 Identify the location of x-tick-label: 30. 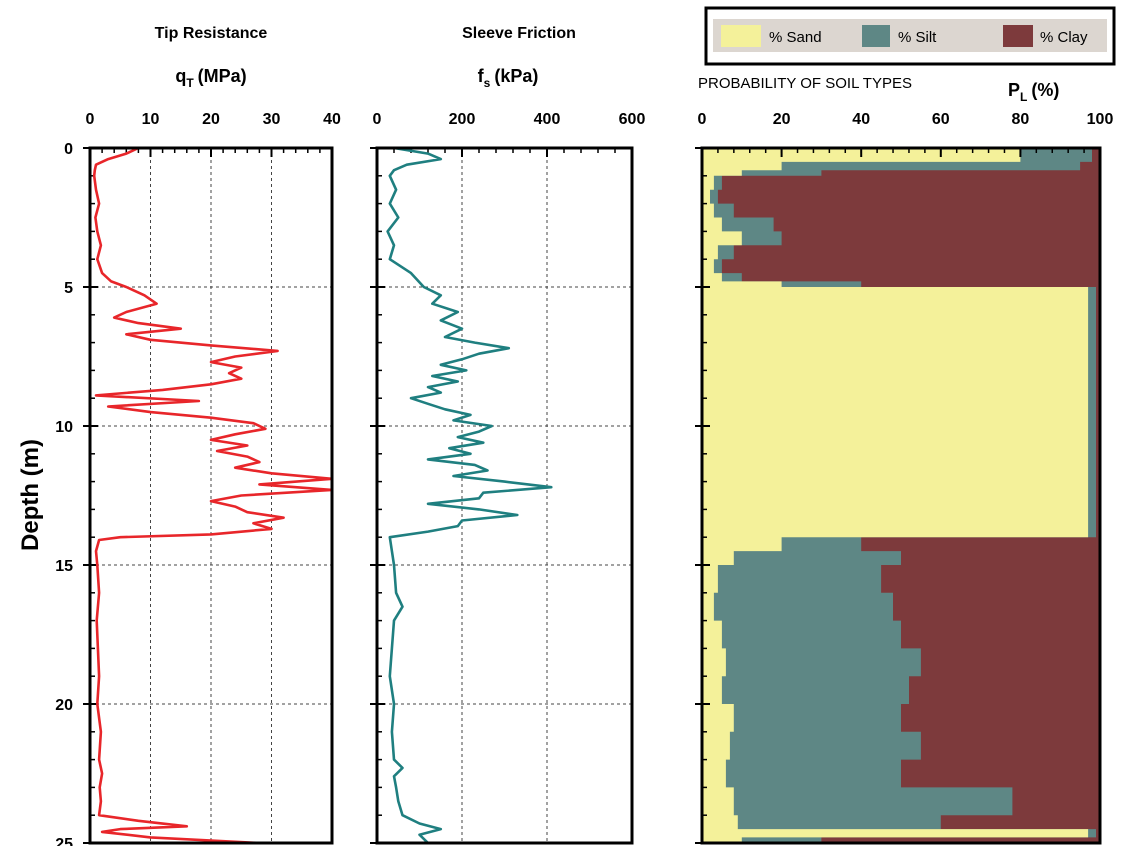
(272, 119).